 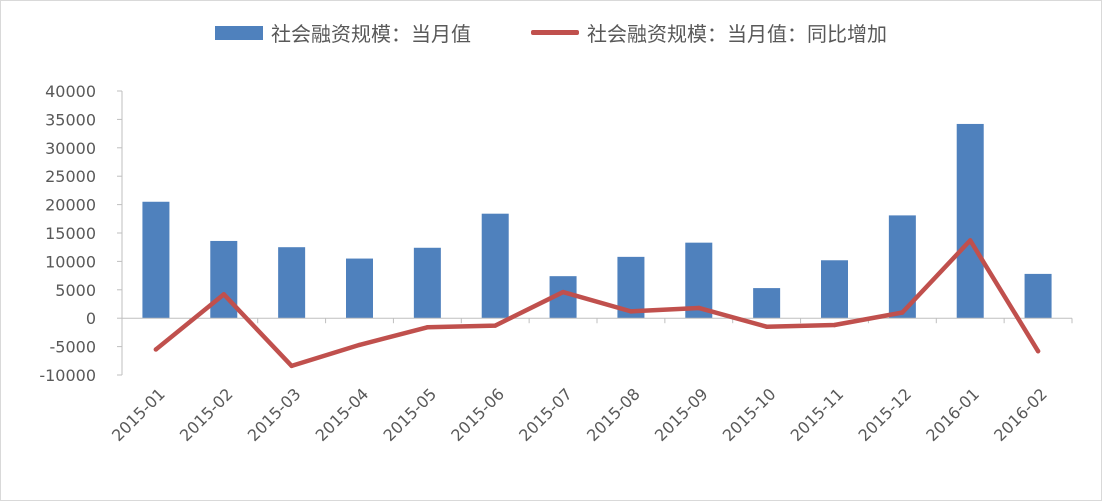 I want to click on y-tick-label: 20000, so click(x=70, y=205).